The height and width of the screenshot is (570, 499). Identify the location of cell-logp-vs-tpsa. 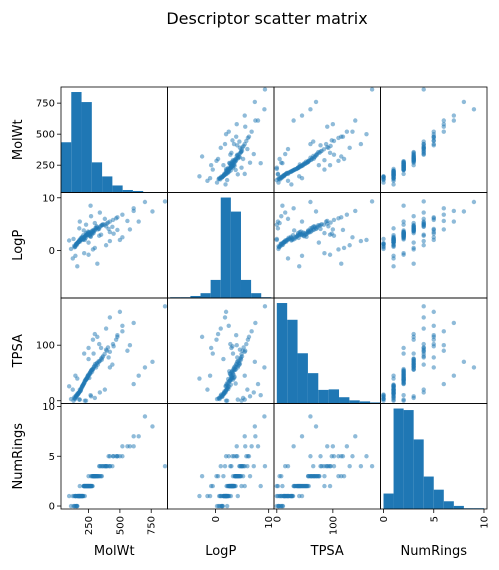
(327, 245).